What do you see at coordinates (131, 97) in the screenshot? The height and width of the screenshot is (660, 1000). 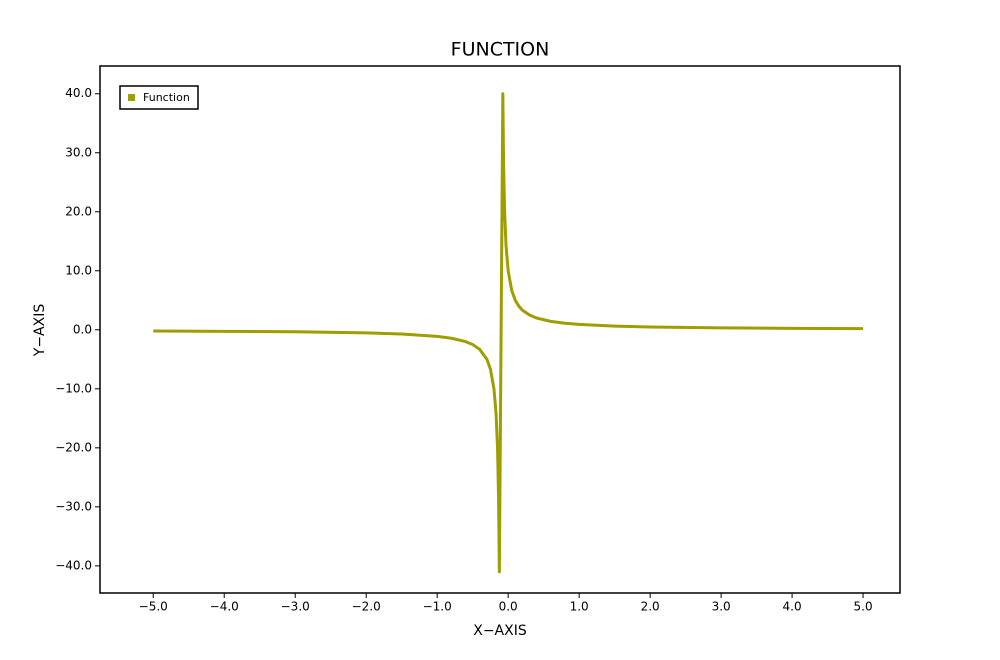 I see `legend-swatch` at bounding box center [131, 97].